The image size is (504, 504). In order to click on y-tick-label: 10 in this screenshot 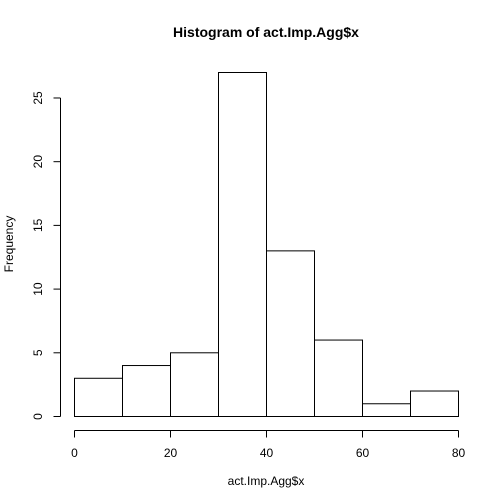, I will do `click(38, 289)`.